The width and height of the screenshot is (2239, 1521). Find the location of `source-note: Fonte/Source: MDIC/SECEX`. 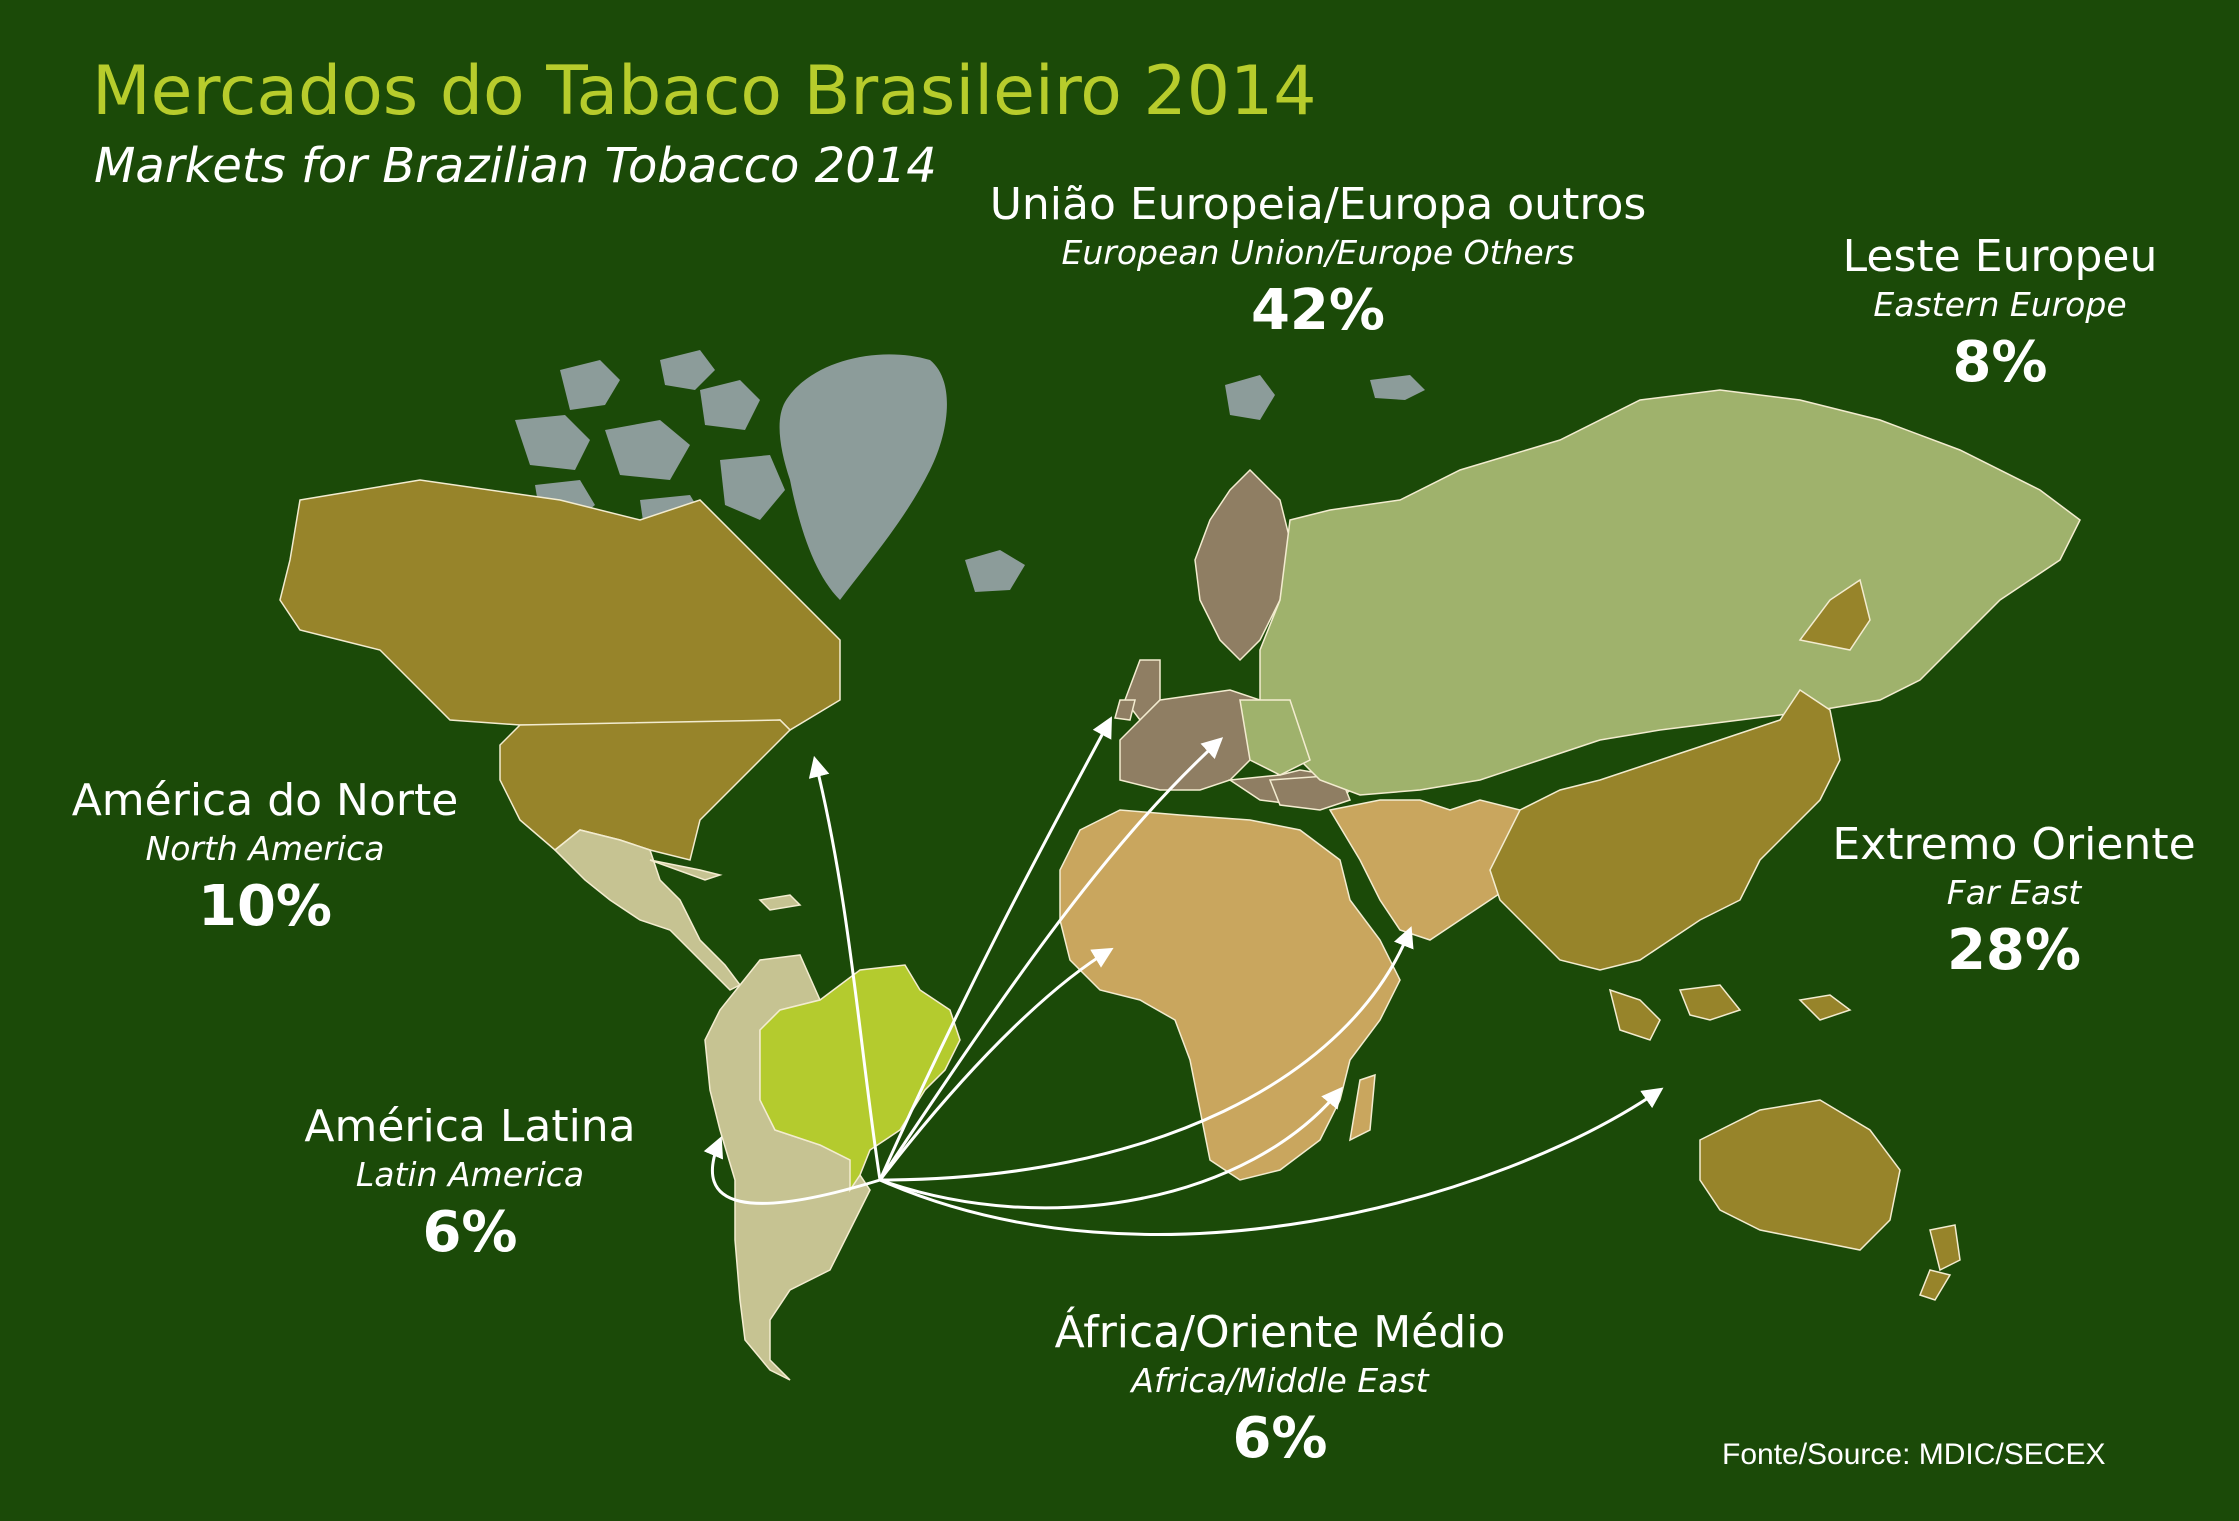

source-note: Fonte/Source: MDIC/SECEX is located at coordinates (1914, 1454).